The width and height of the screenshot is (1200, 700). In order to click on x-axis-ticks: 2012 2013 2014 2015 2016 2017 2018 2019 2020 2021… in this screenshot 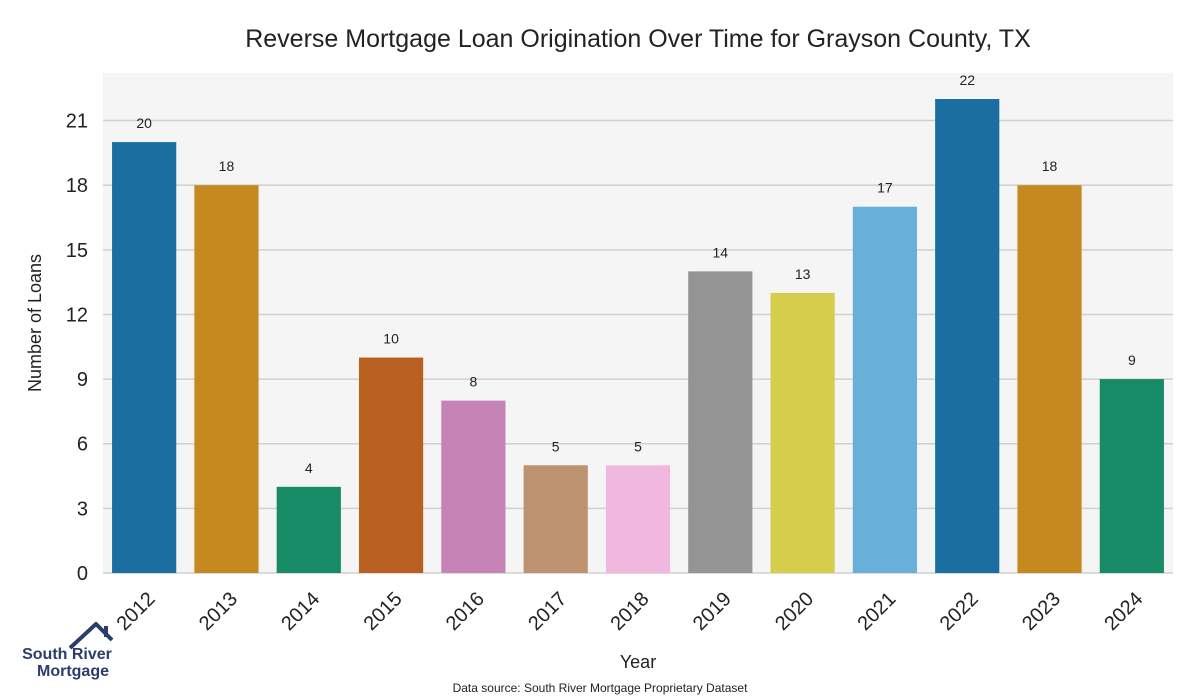, I will do `click(630, 611)`.